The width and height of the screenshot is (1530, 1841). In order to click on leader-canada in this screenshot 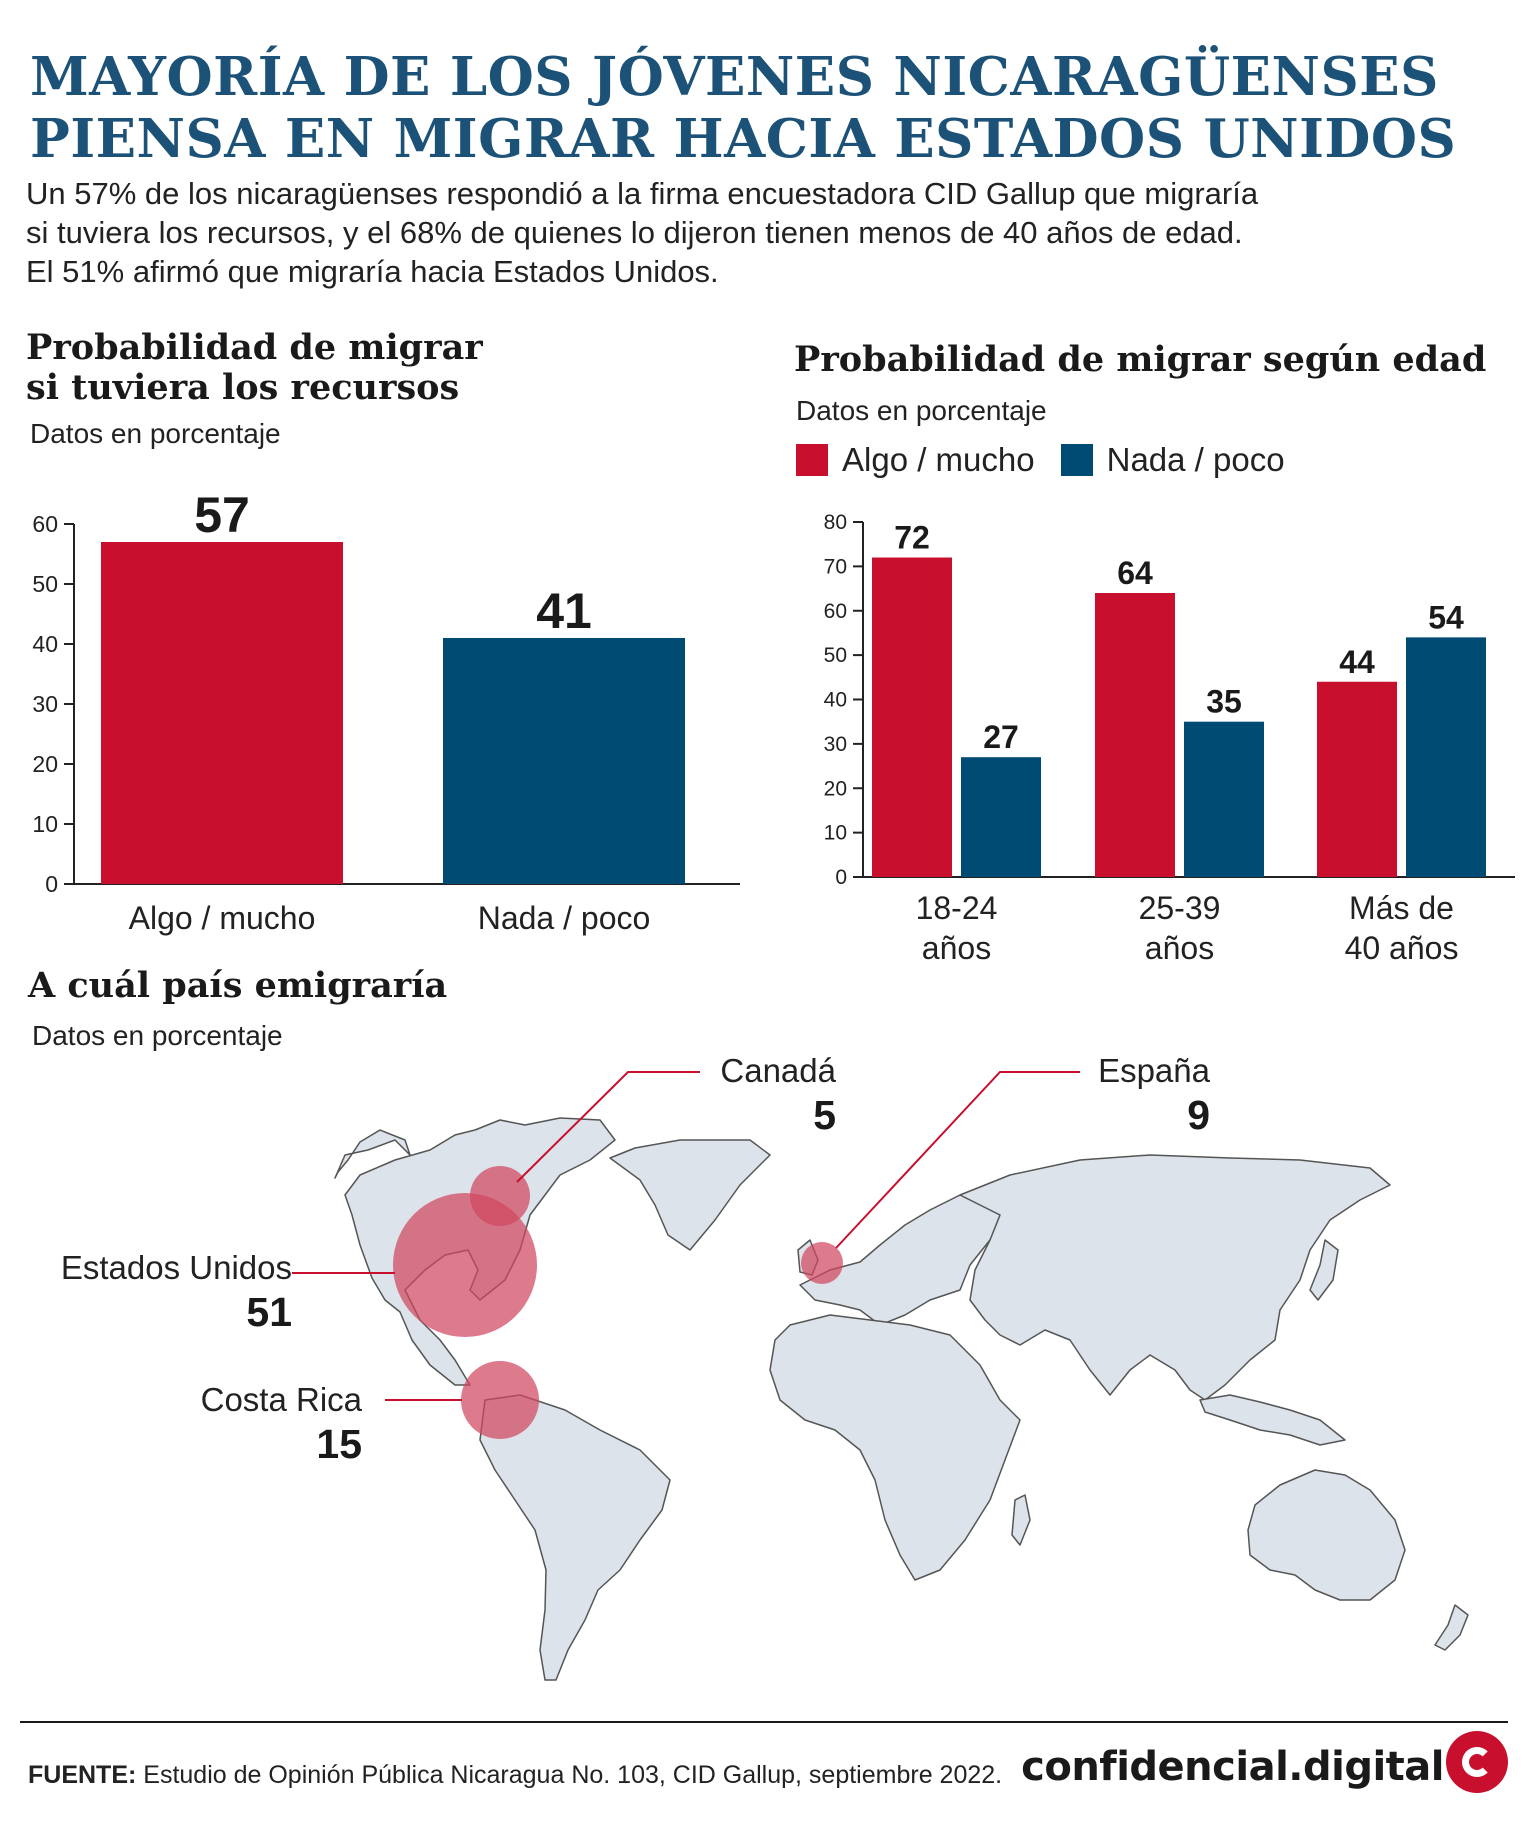, I will do `click(608, 1127)`.